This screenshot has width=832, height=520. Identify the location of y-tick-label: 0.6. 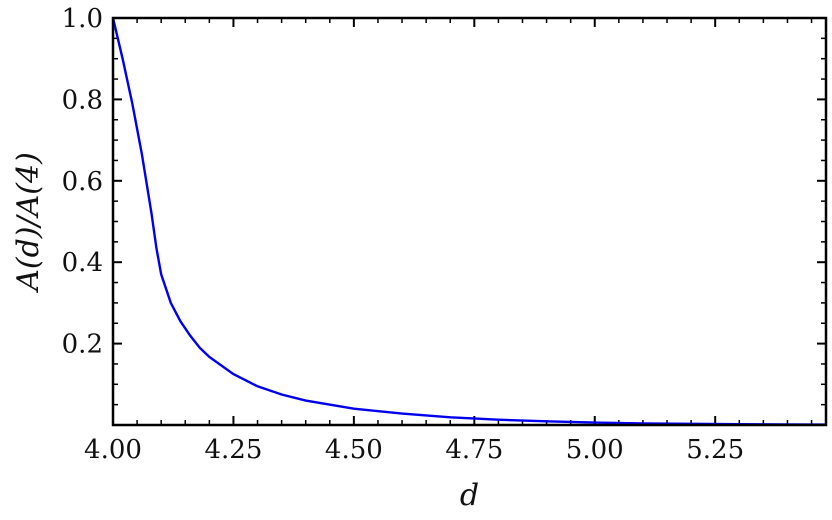
(82, 182).